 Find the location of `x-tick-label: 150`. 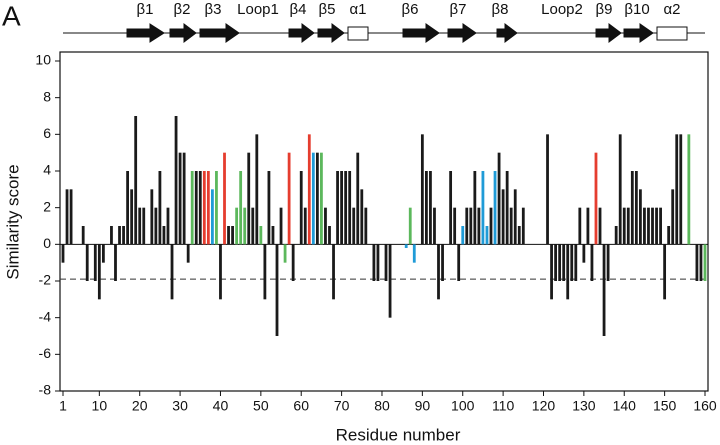

x-tick-label: 150 is located at coordinates (665, 406).